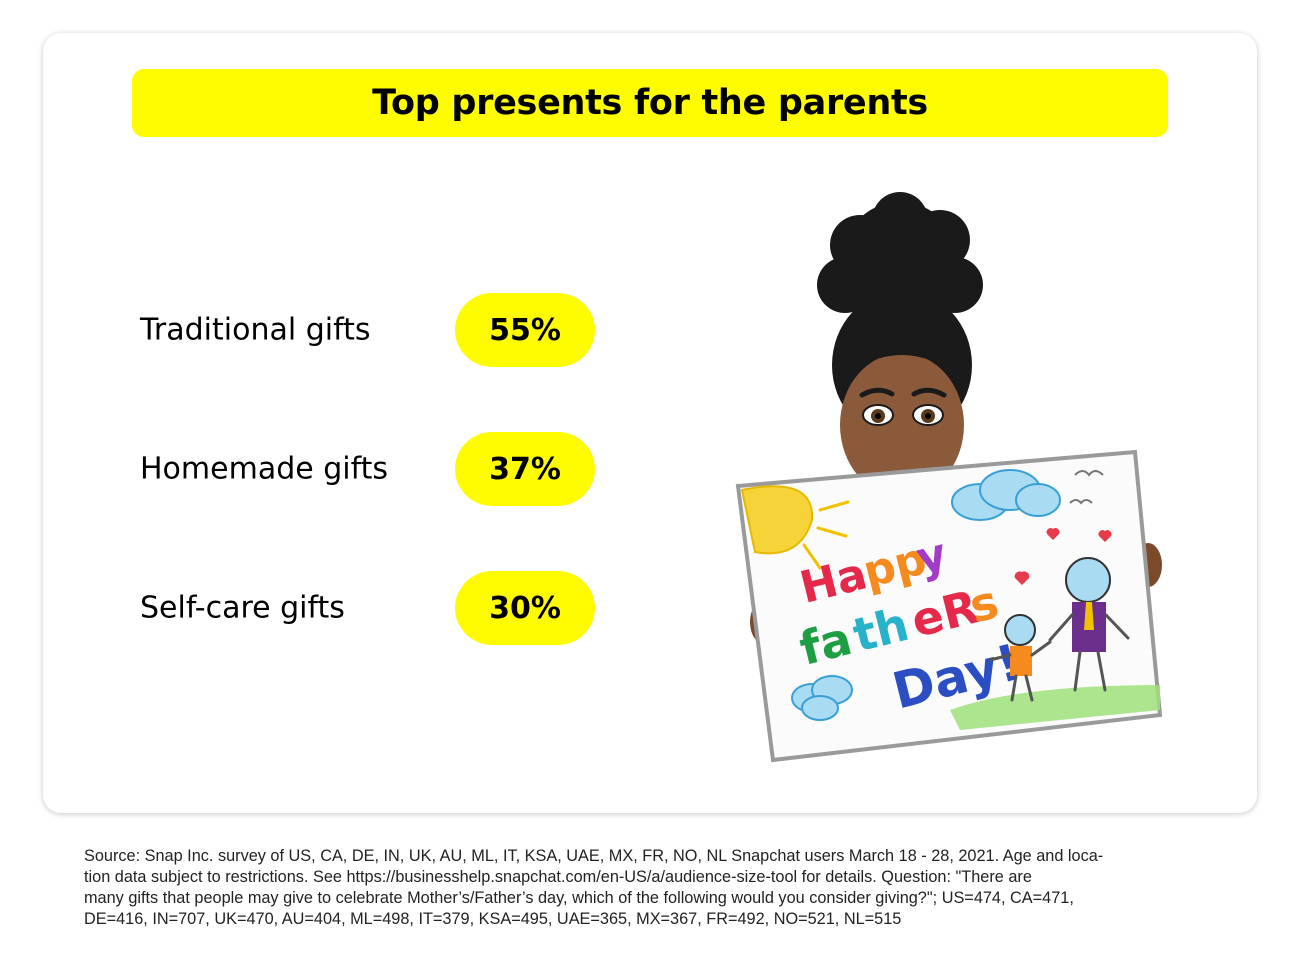 This screenshot has height=956, width=1300. Describe the element at coordinates (525, 469) in the screenshot. I see `stat-value-pill: 37%` at that location.